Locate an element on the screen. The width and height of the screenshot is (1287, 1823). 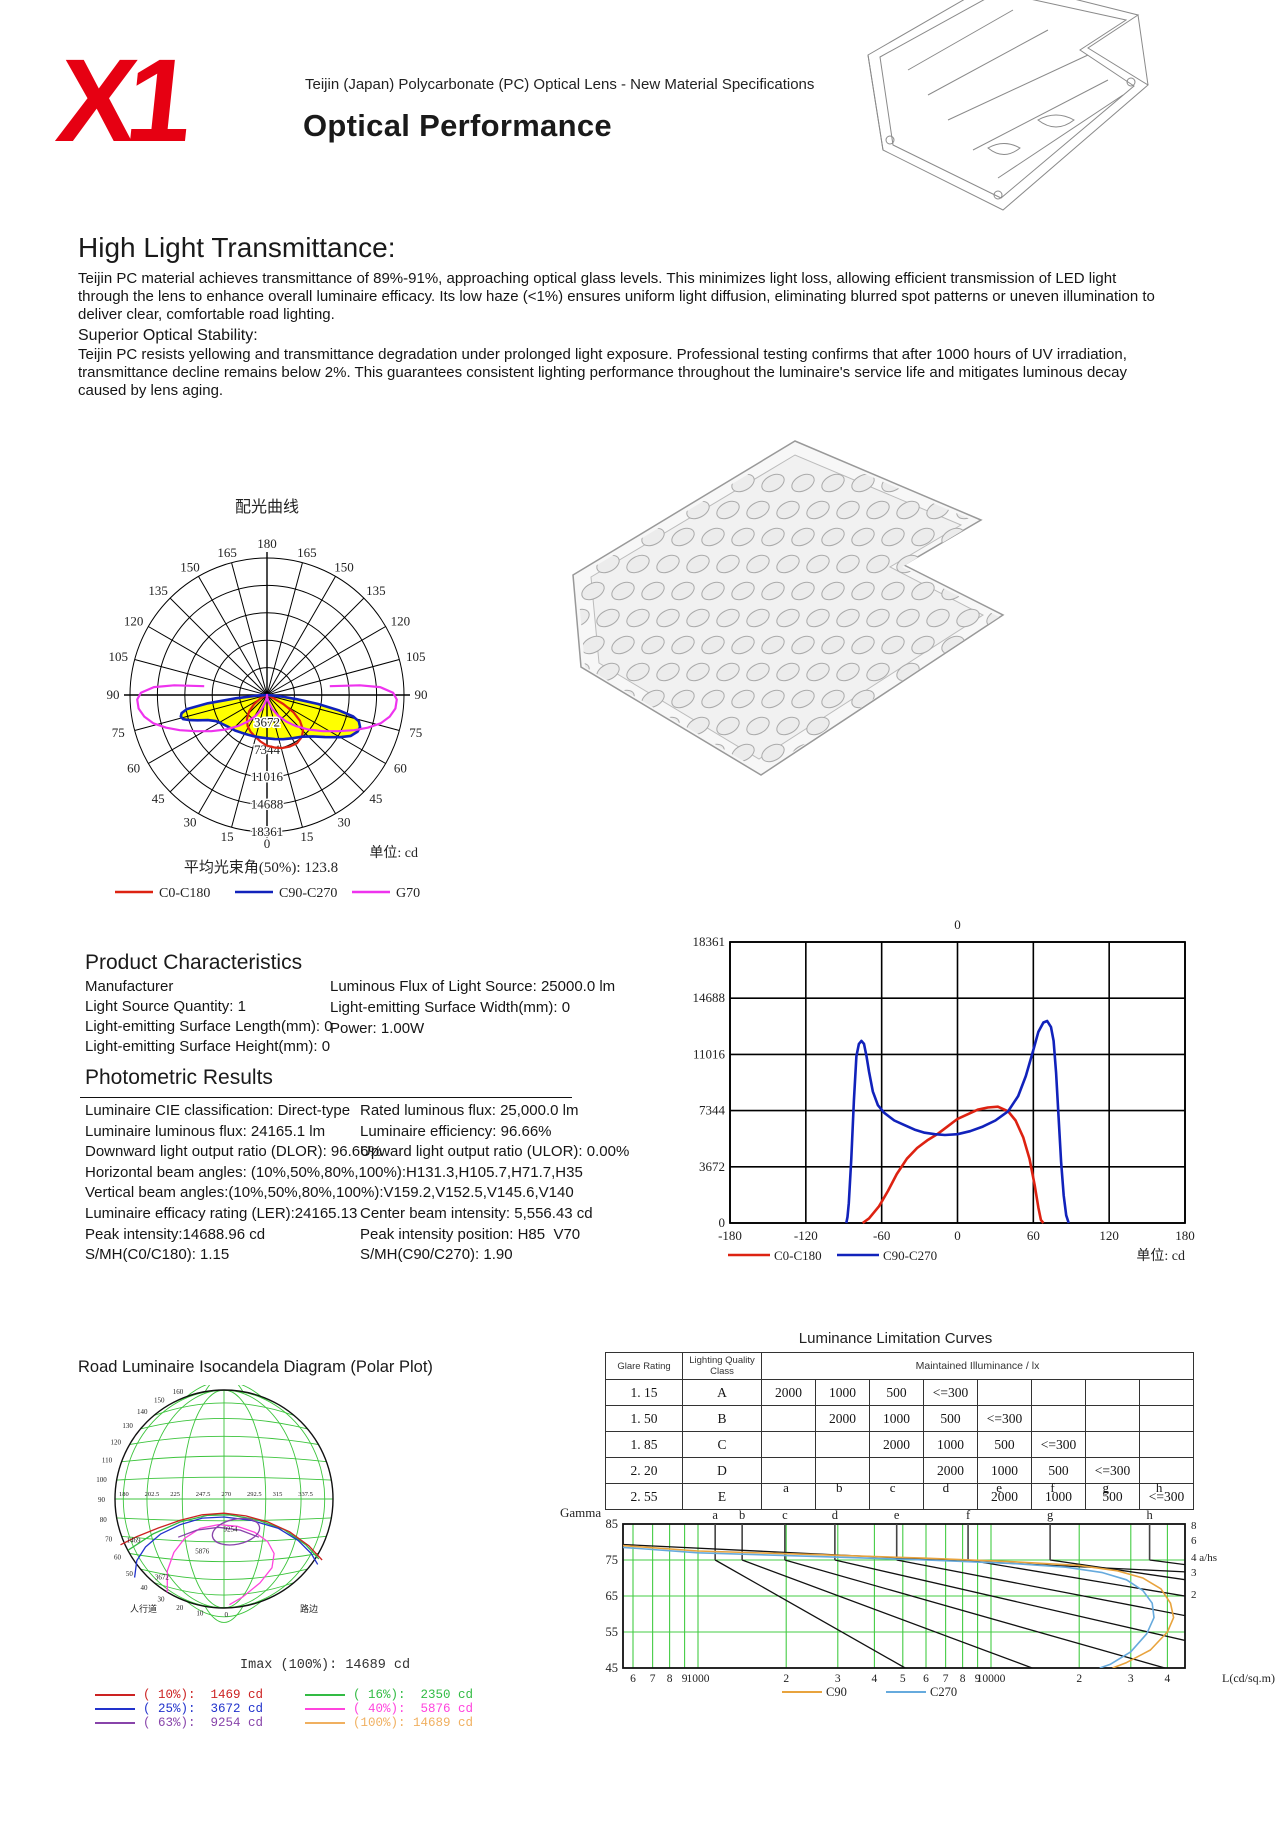
x-tick-label: 8 is located at coordinates (670, 1679).